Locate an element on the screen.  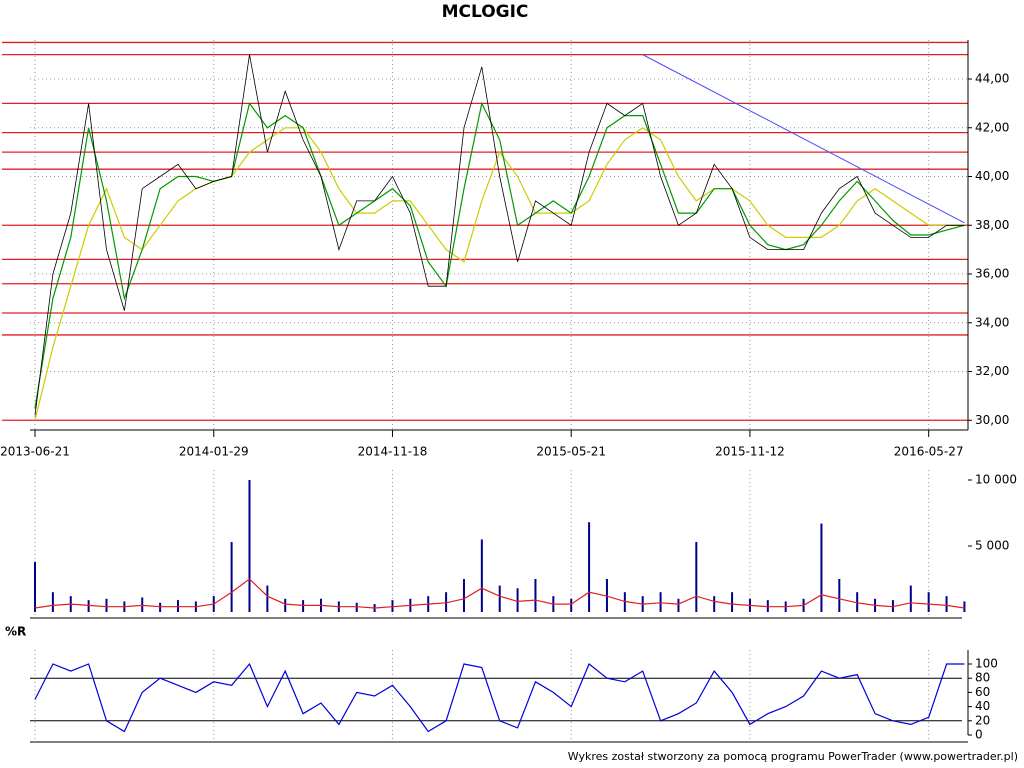
y-tick-label: 42,00 is located at coordinates (992, 127).